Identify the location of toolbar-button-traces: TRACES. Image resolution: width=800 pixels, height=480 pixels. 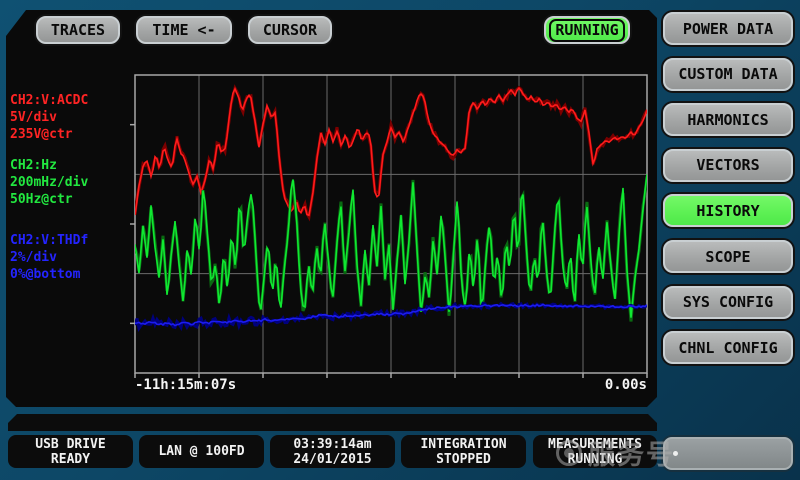
(78, 30).